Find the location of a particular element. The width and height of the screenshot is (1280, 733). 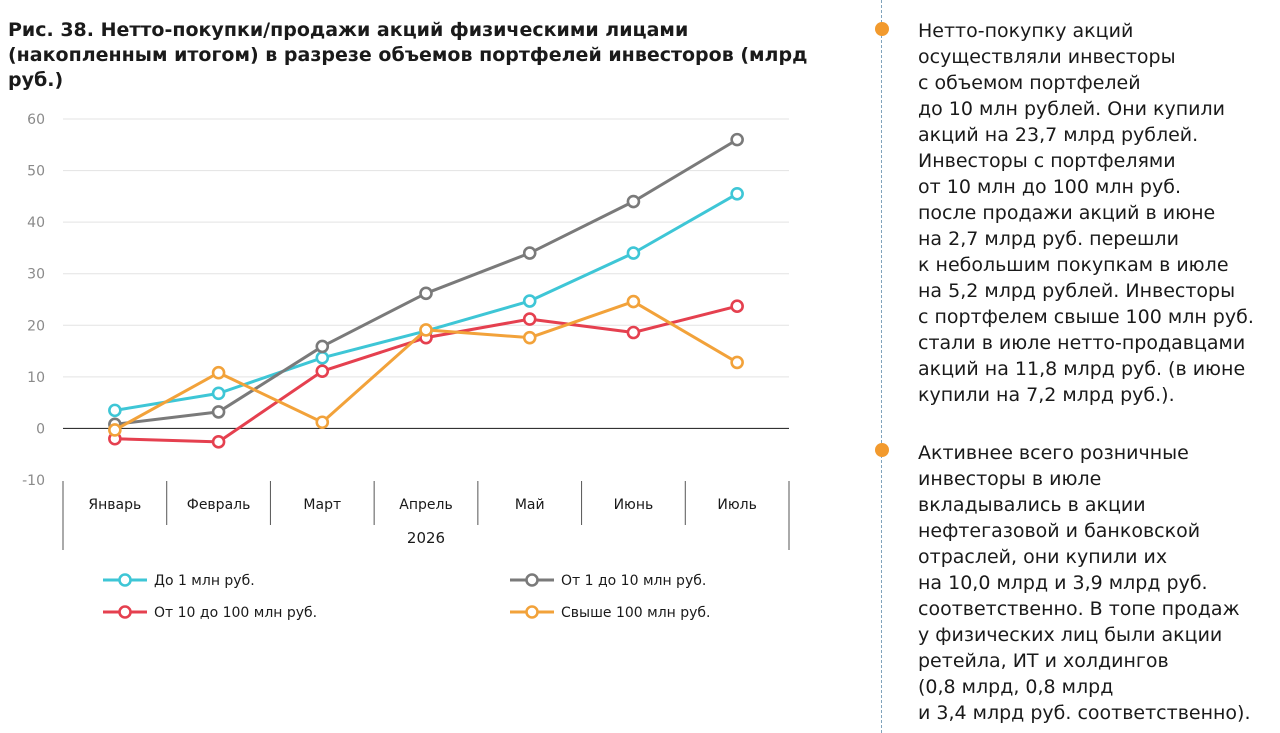

x-tick-label: Январь is located at coordinates (114, 505).